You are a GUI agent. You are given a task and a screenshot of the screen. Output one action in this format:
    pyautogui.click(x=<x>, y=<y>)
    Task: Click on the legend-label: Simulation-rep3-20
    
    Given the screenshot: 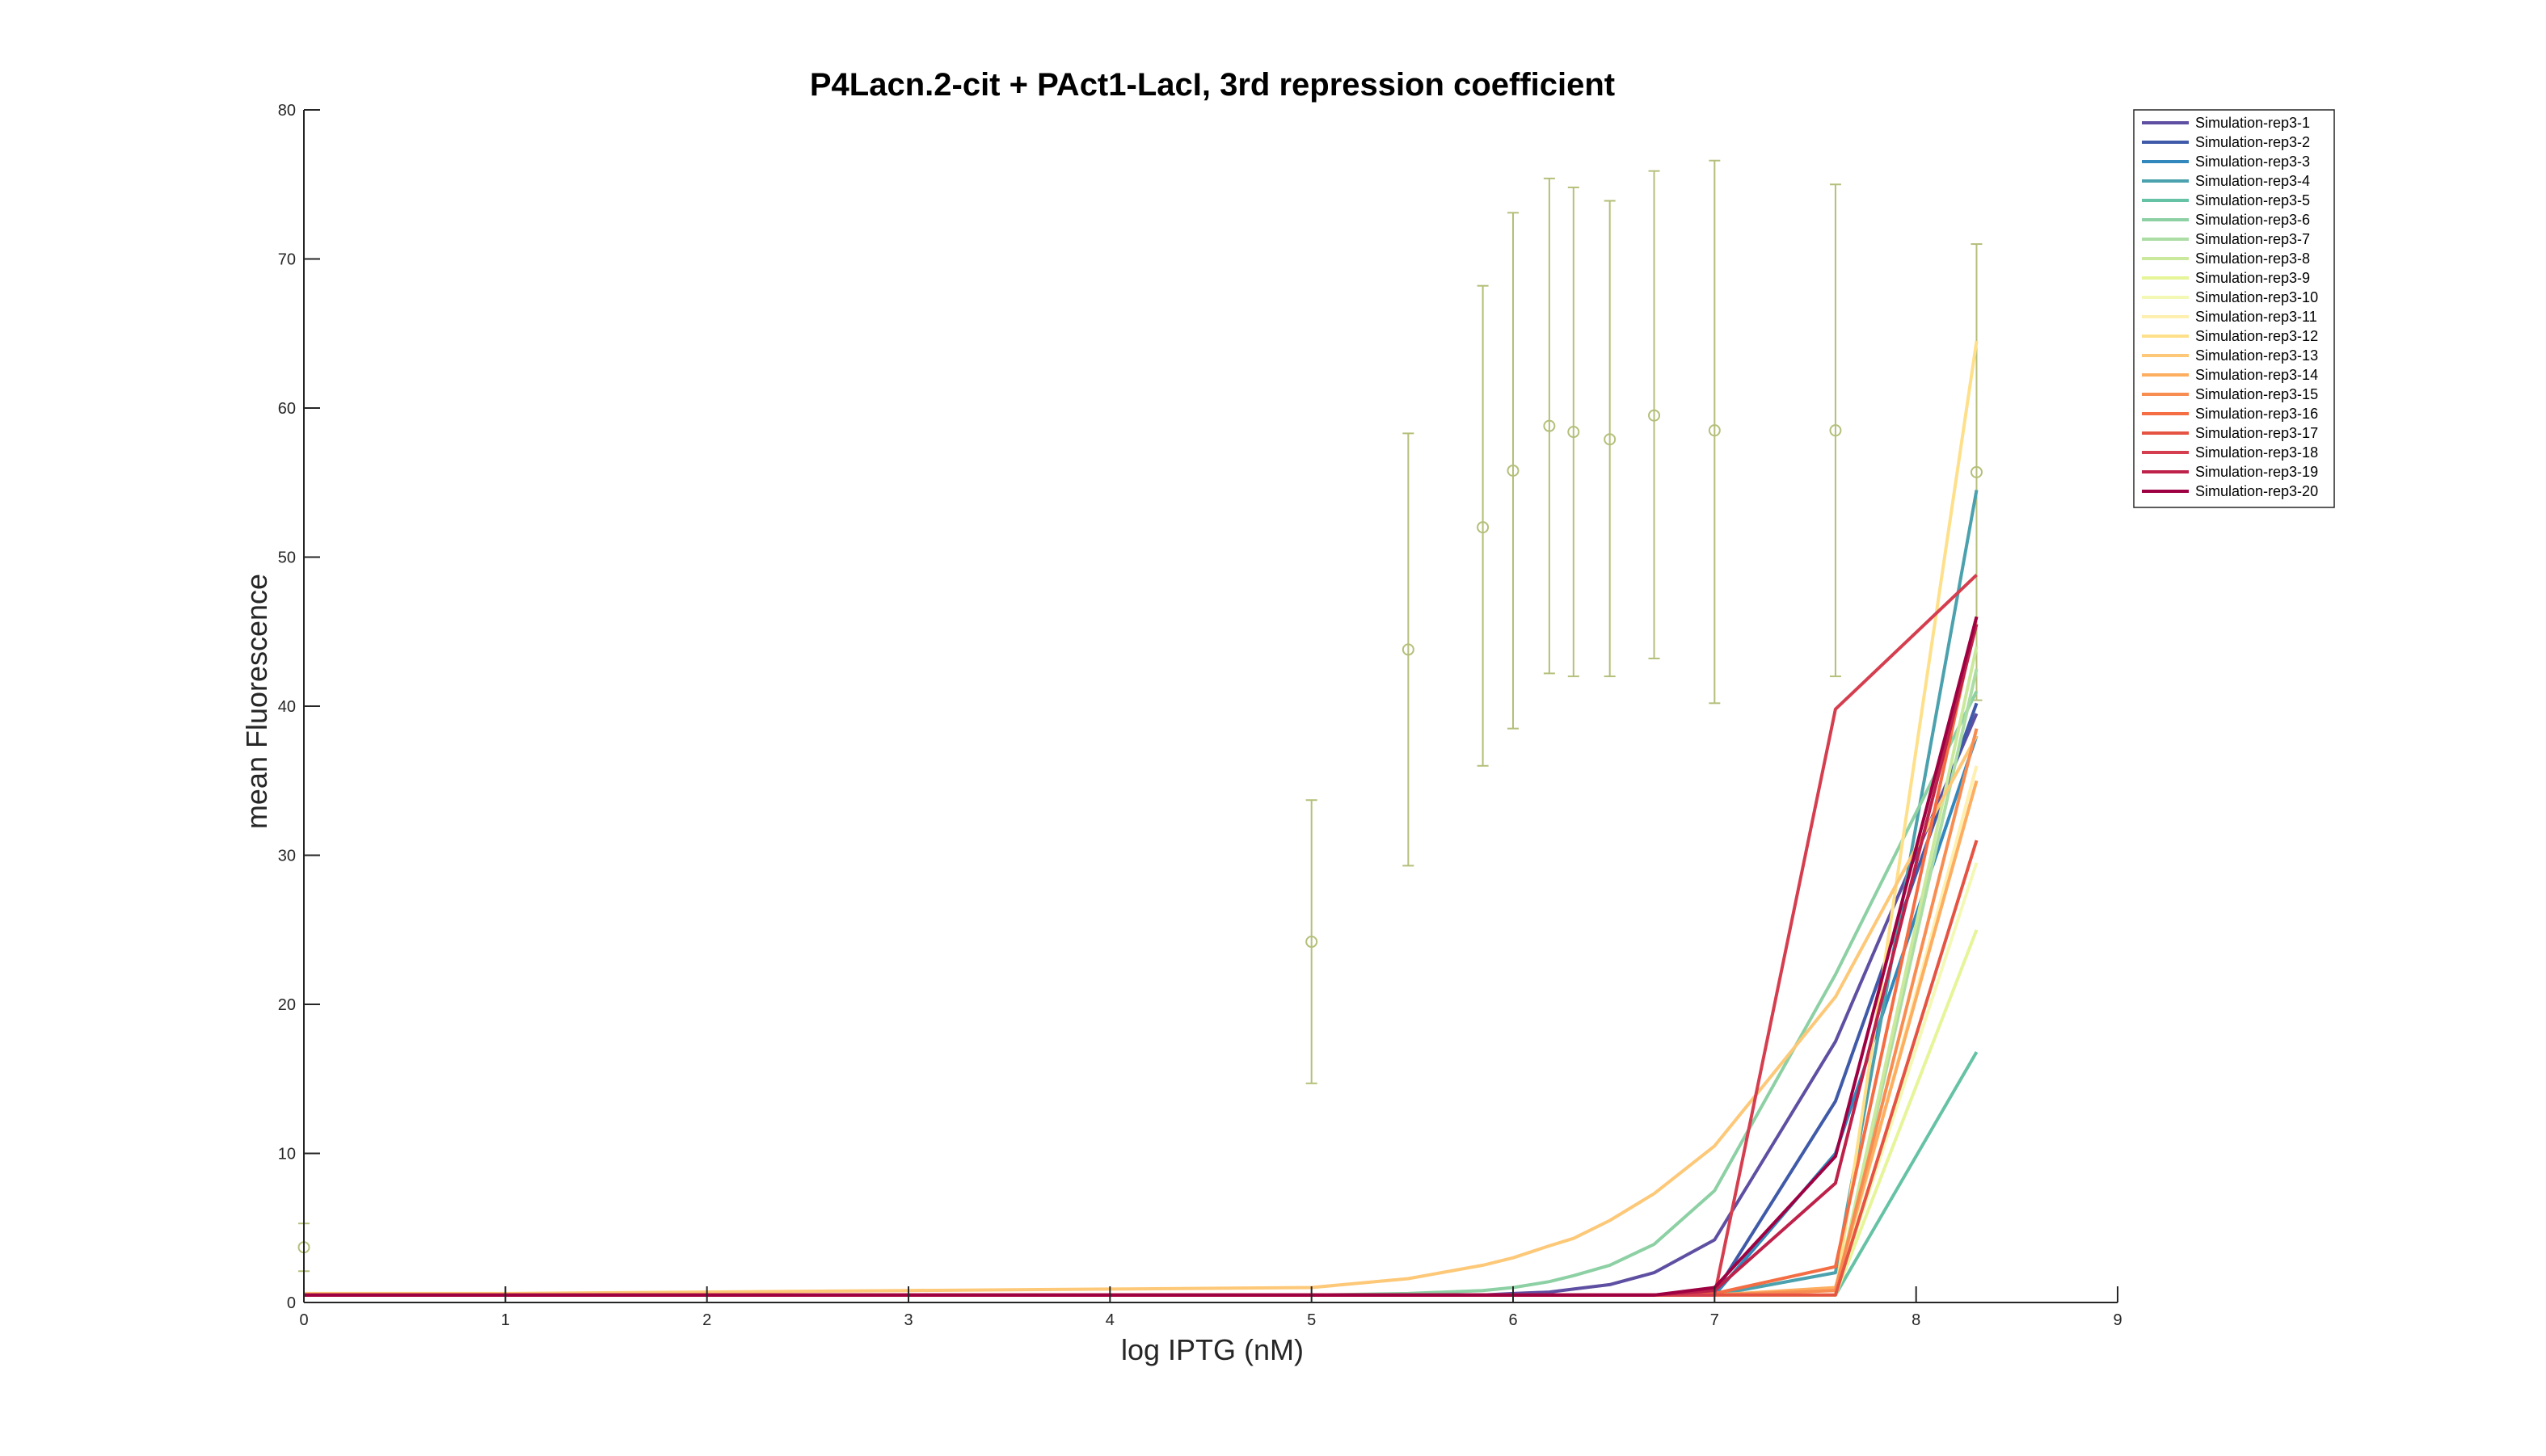 What is the action you would take?
    pyautogui.click(x=2256, y=491)
    